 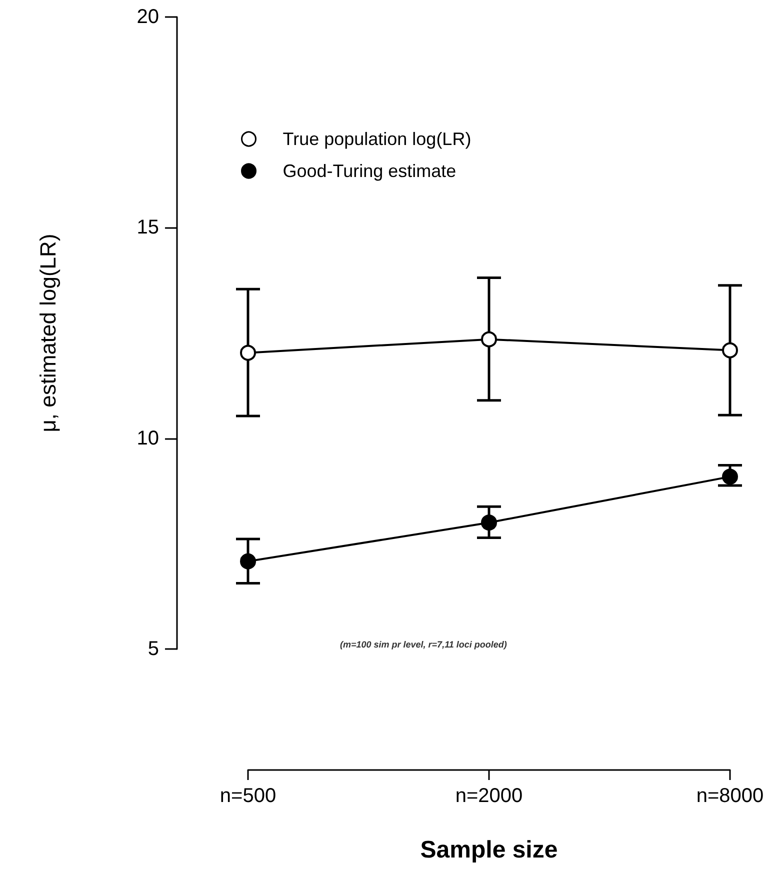 What do you see at coordinates (489, 796) in the screenshot?
I see `x-tick-label: n=2000` at bounding box center [489, 796].